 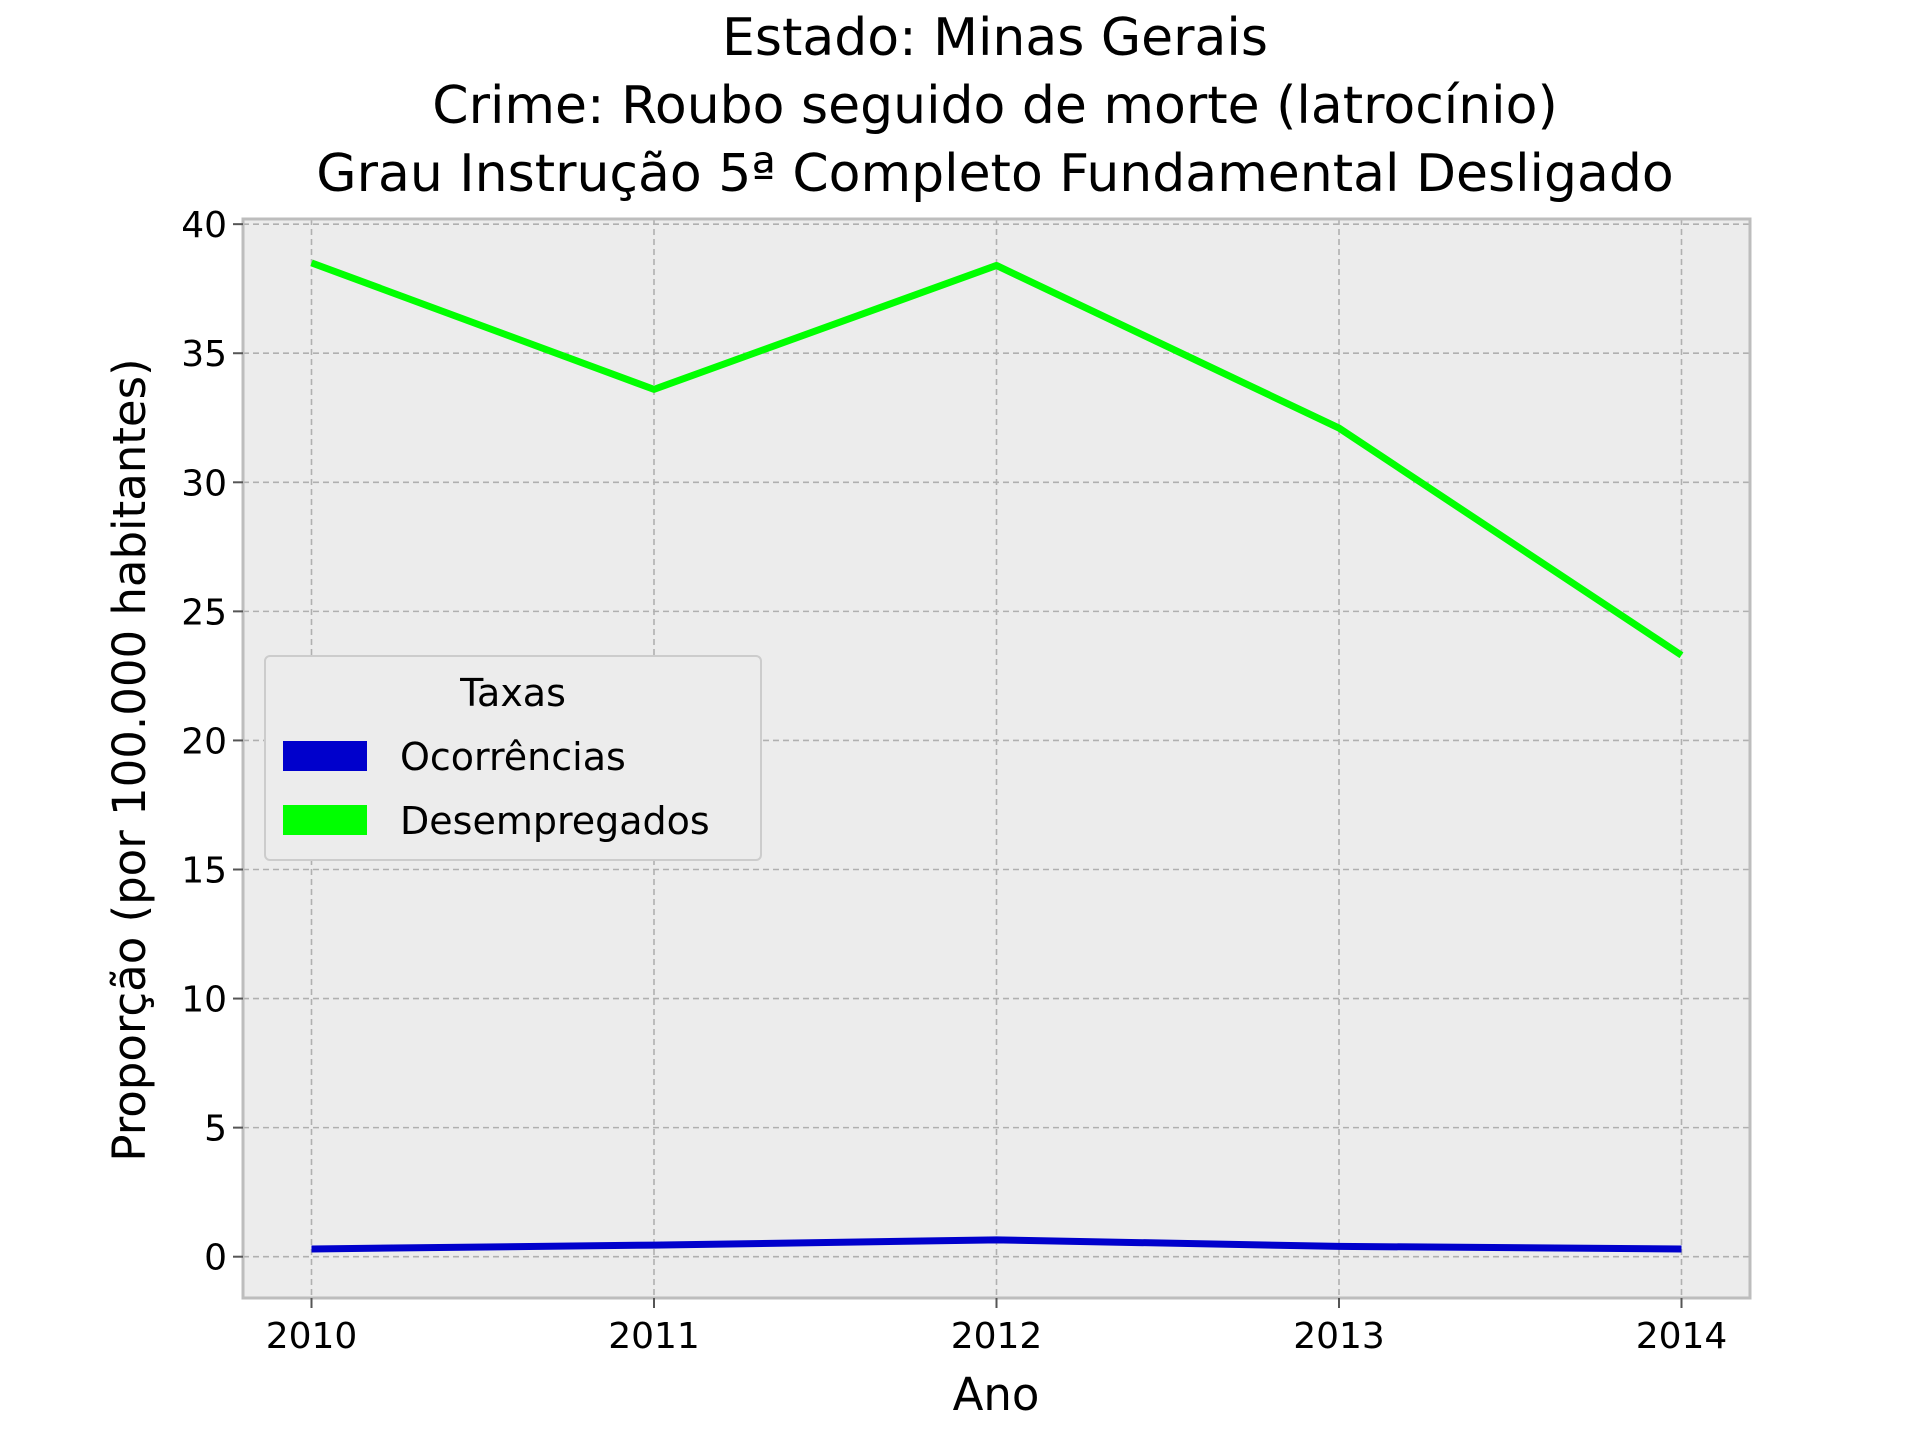 What do you see at coordinates (996, 1244) in the screenshot?
I see `series-line-ocorrencias` at bounding box center [996, 1244].